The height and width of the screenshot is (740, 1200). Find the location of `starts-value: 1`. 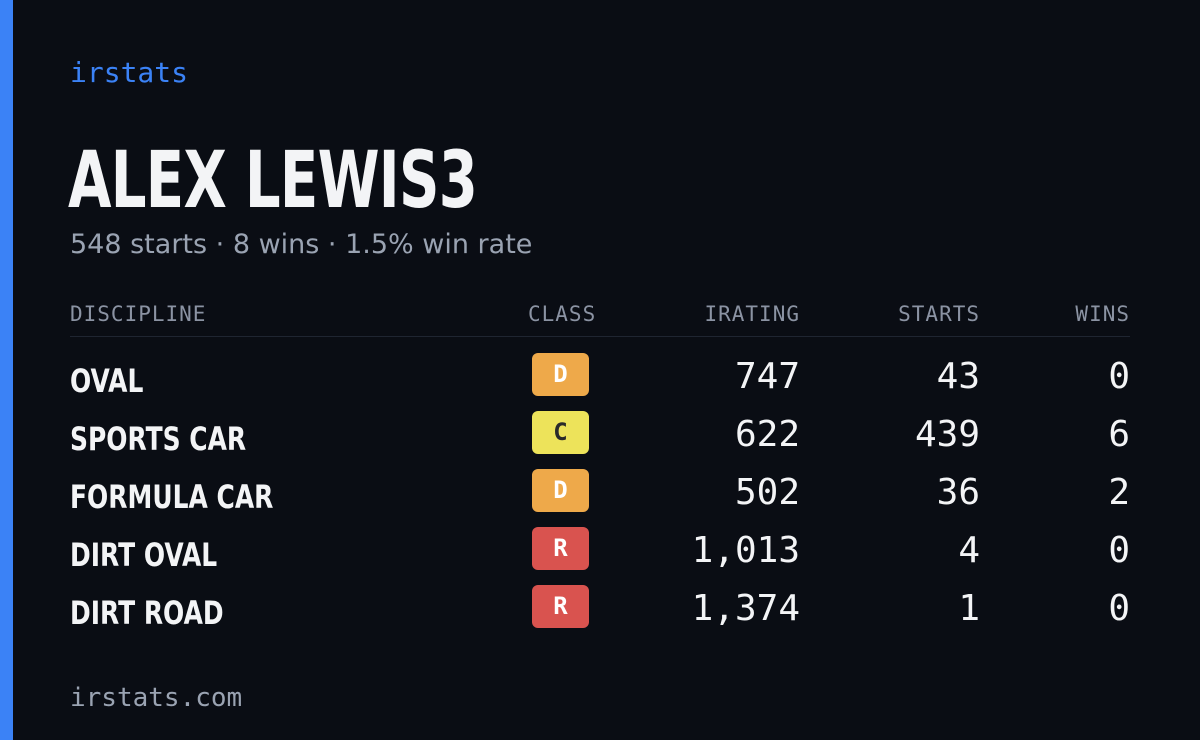

starts-value: 1 is located at coordinates (969, 608).